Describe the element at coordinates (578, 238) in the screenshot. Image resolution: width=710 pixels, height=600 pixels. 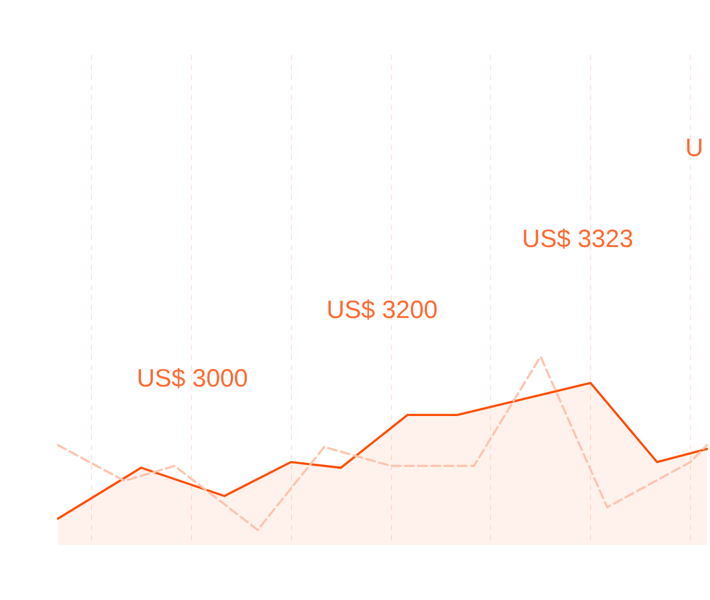
I see `text: US$ 3323` at that location.